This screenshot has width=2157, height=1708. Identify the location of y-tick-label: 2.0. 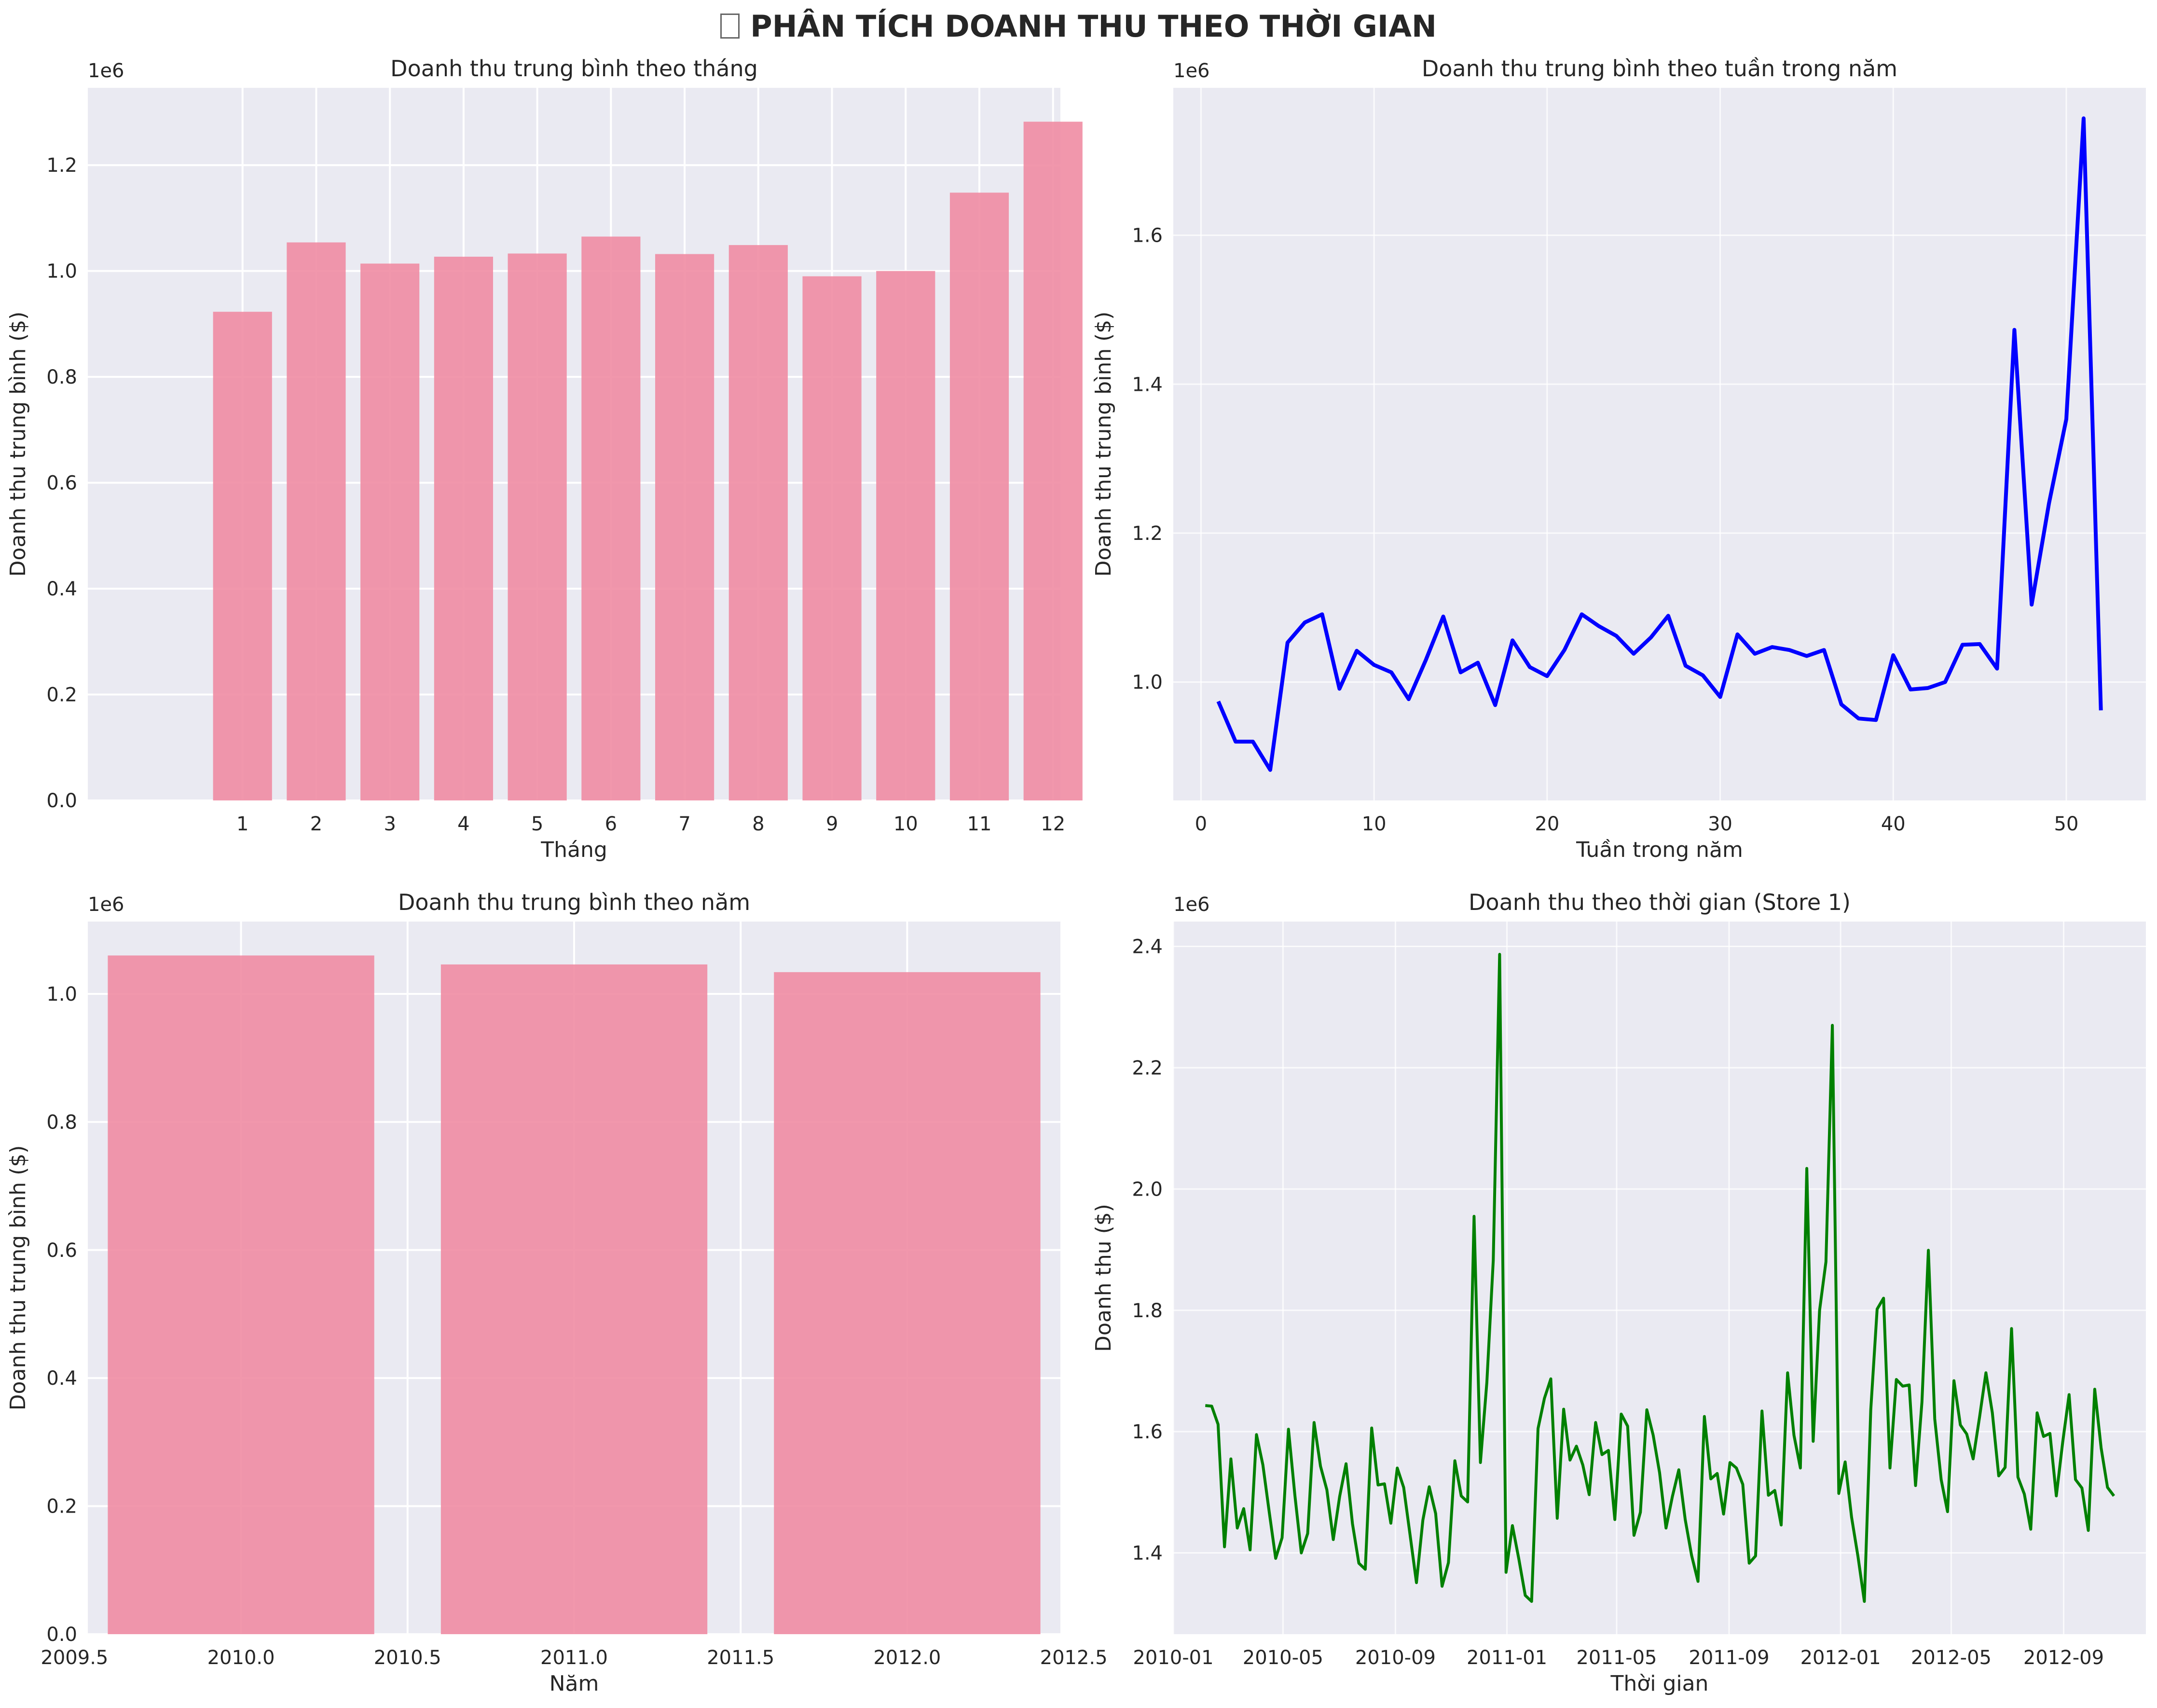
(1147, 1189).